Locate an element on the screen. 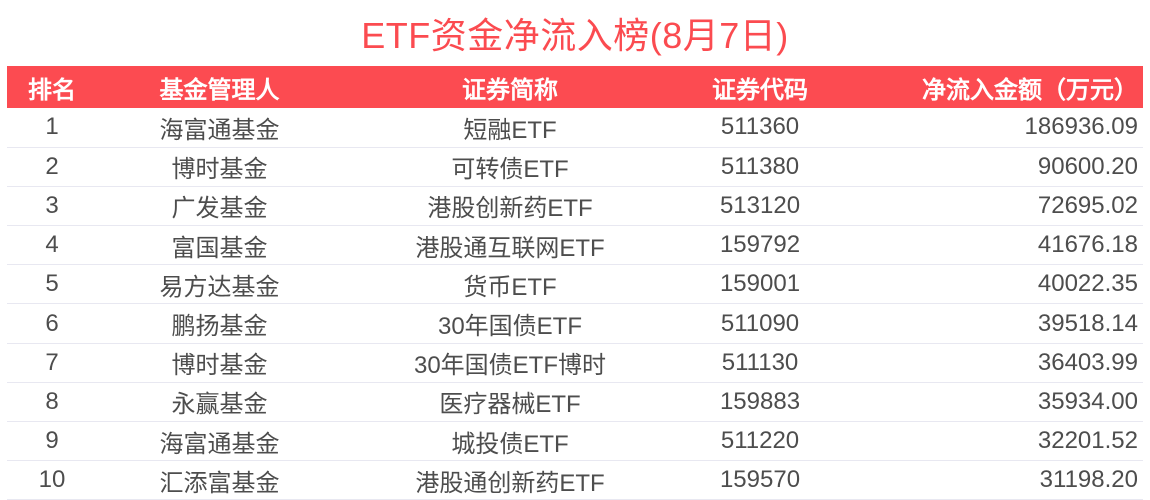 The image size is (1150, 500). table-row: 5 易方达基金 货币ETF 159001 40022.35 is located at coordinates (575, 284).